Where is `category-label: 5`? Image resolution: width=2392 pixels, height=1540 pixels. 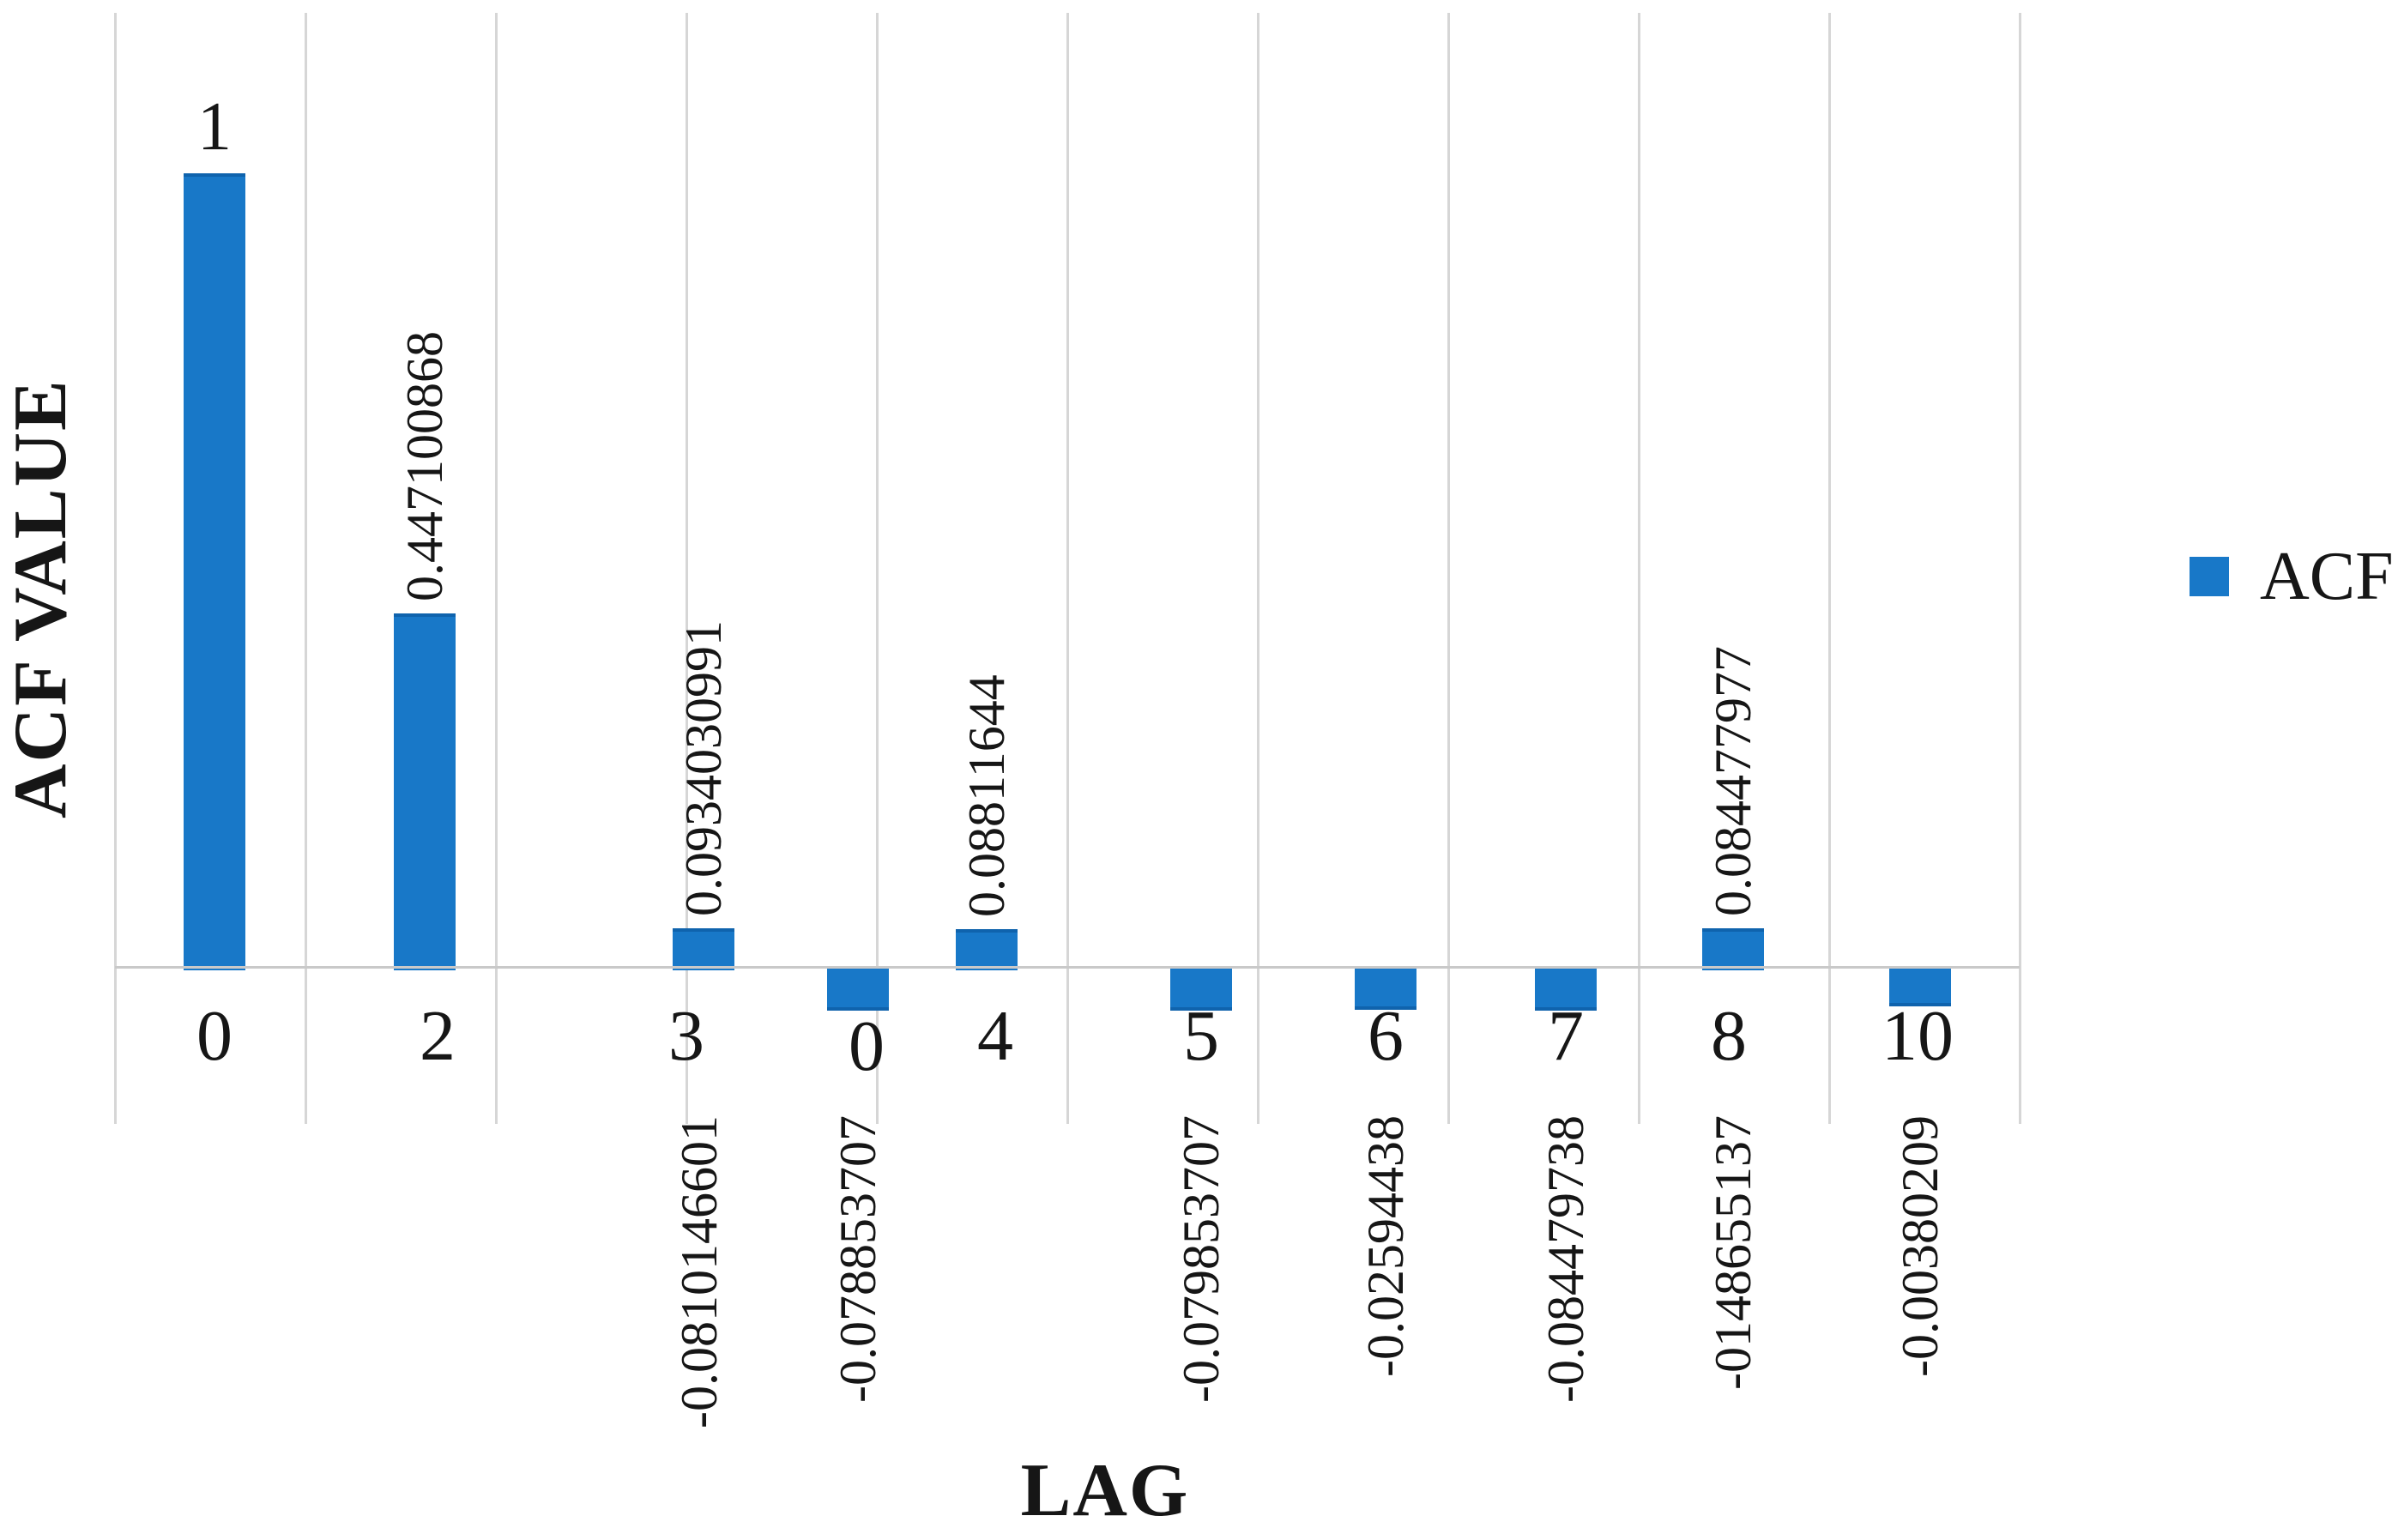
category-label: 5 is located at coordinates (1201, 1036).